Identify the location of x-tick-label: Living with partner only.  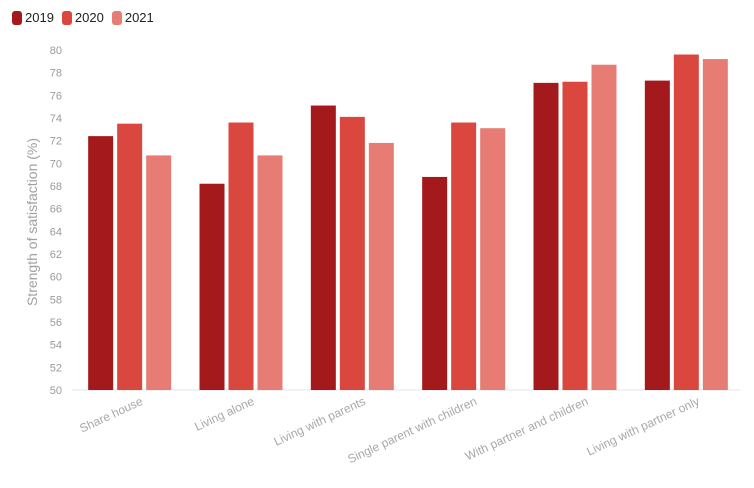
(642, 426).